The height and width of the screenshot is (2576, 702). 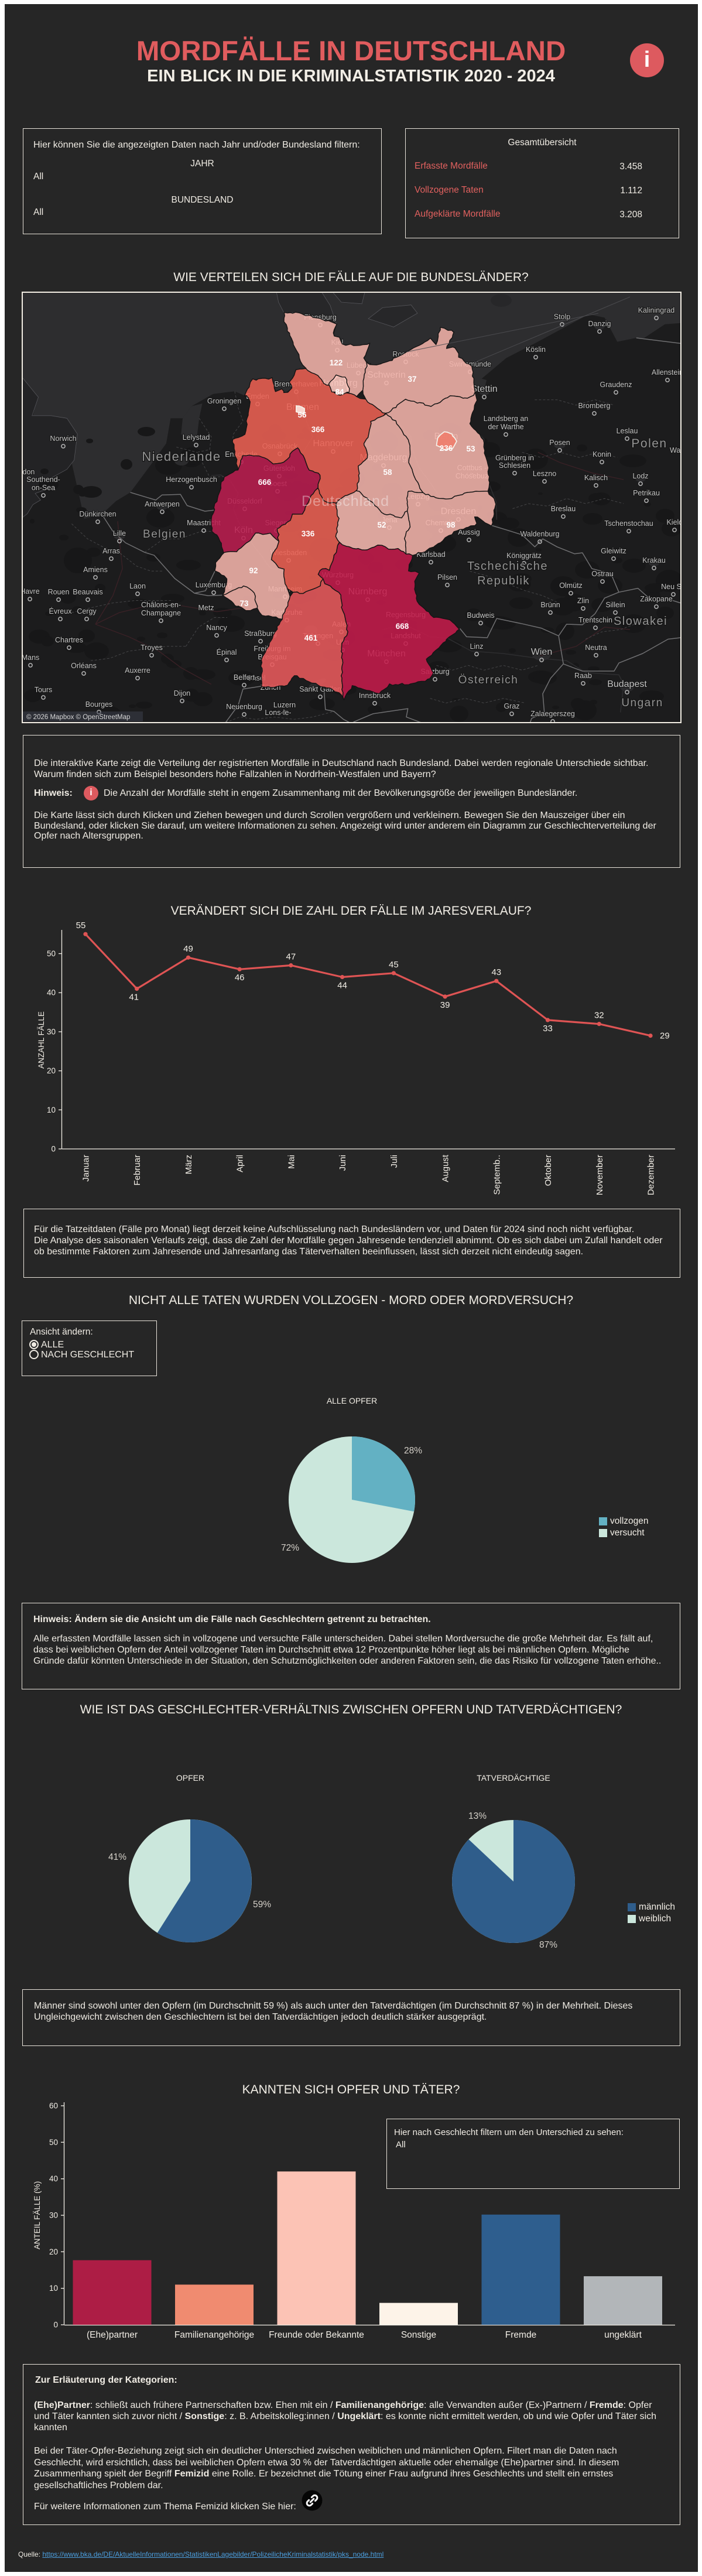 I want to click on svg-text: Luxemburg, so click(x=214, y=585).